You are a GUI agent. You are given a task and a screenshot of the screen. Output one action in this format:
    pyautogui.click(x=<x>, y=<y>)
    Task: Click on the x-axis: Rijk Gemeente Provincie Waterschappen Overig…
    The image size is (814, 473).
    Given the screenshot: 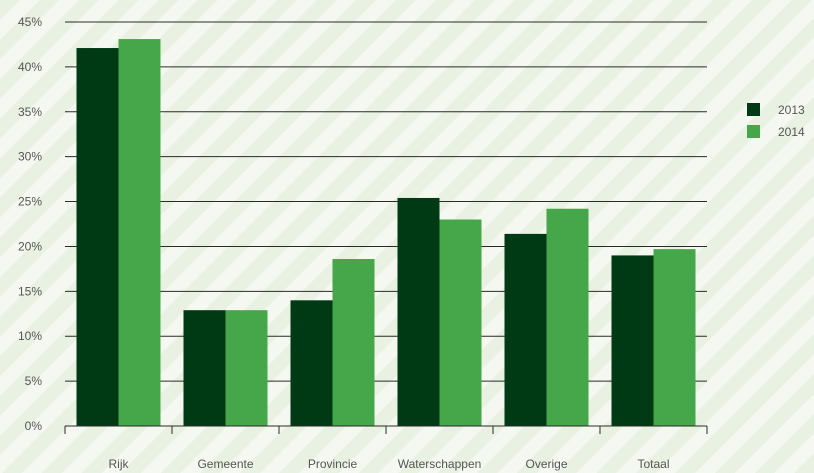 What is the action you would take?
    pyautogui.click(x=386, y=448)
    